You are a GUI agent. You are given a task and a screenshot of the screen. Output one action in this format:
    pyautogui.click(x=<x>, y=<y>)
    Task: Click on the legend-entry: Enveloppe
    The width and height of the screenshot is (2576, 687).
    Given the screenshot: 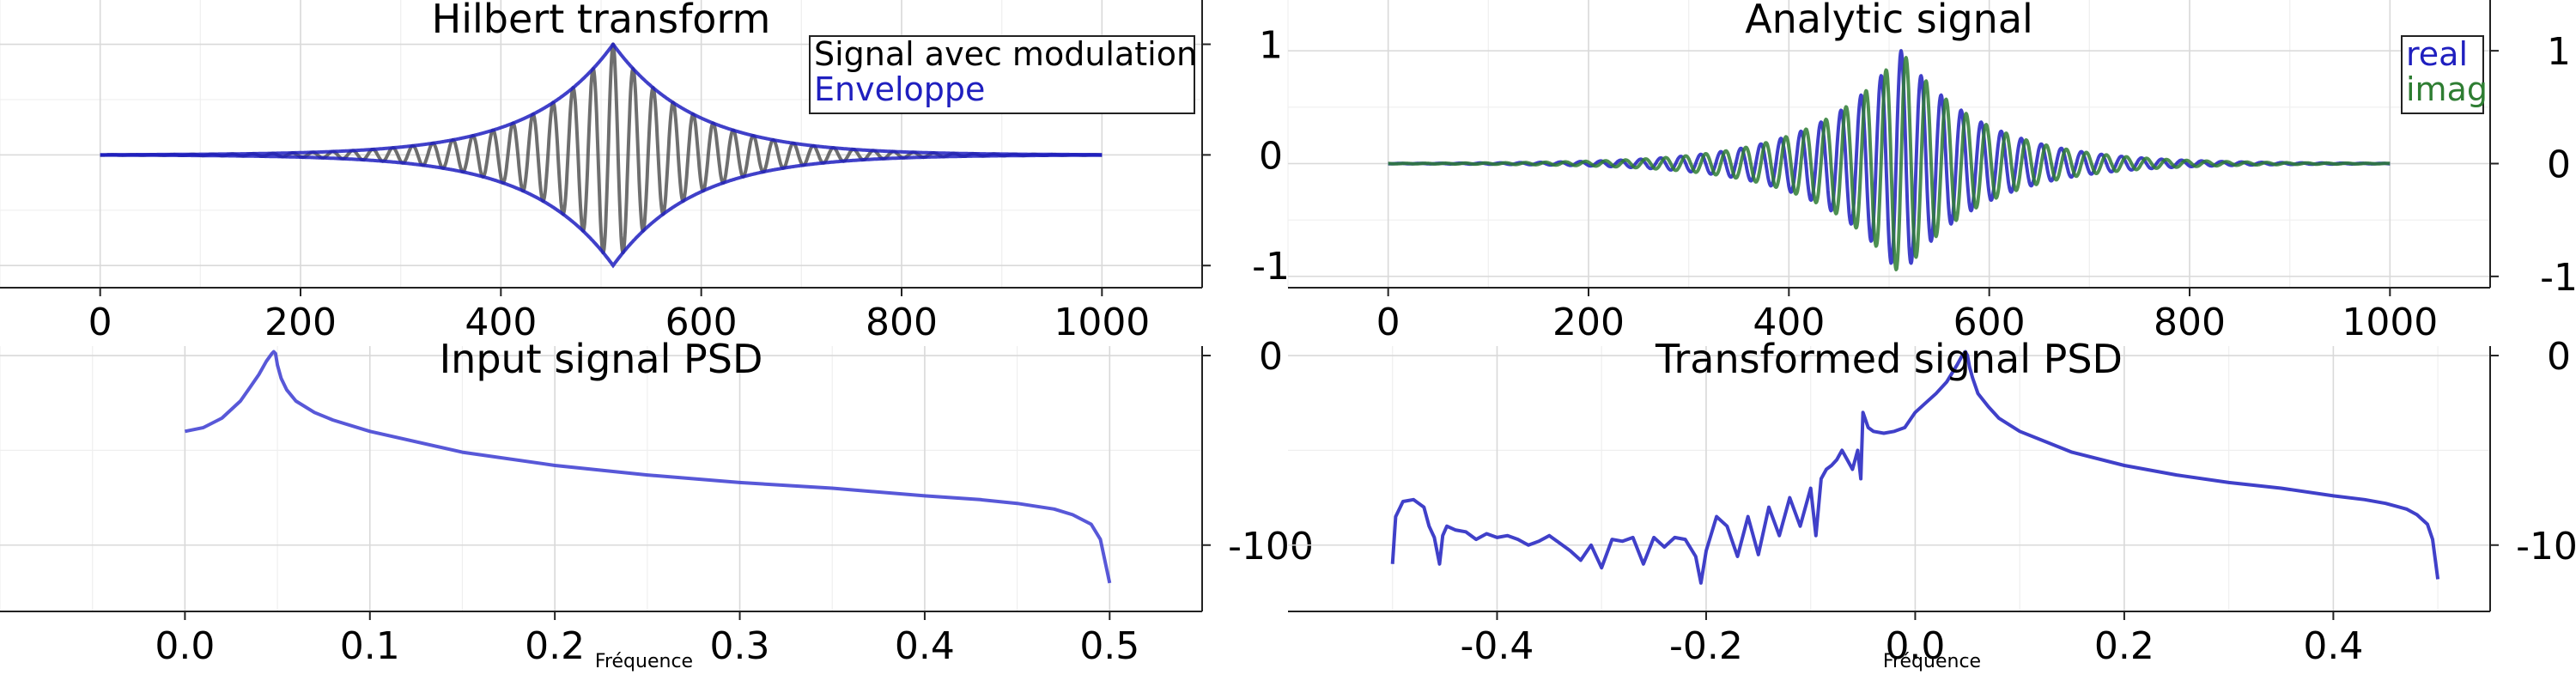 What is the action you would take?
    pyautogui.click(x=900, y=89)
    